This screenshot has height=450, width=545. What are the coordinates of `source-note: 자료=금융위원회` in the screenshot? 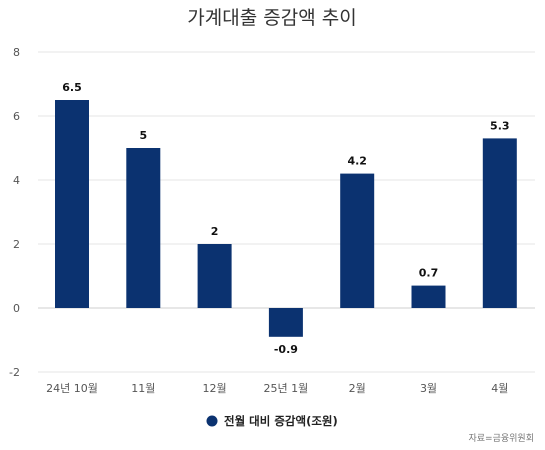 It's located at (501, 438).